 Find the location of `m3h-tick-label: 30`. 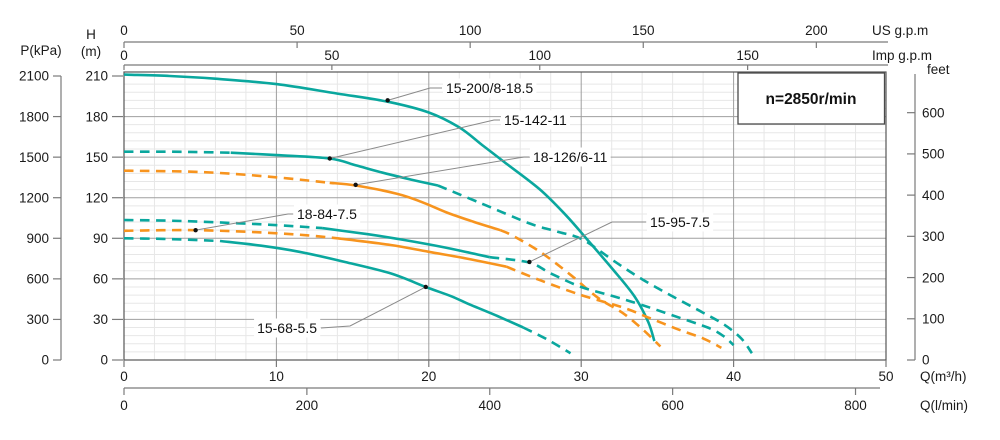

m3h-tick-label: 30 is located at coordinates (581, 376).